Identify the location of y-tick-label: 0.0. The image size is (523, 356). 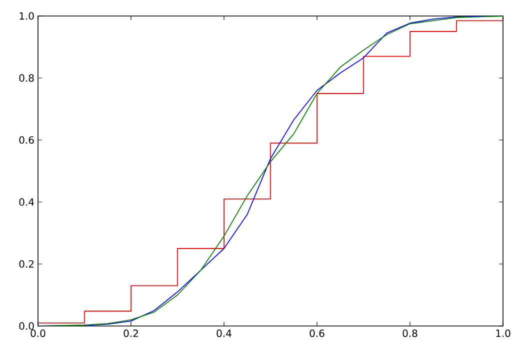
(26, 326).